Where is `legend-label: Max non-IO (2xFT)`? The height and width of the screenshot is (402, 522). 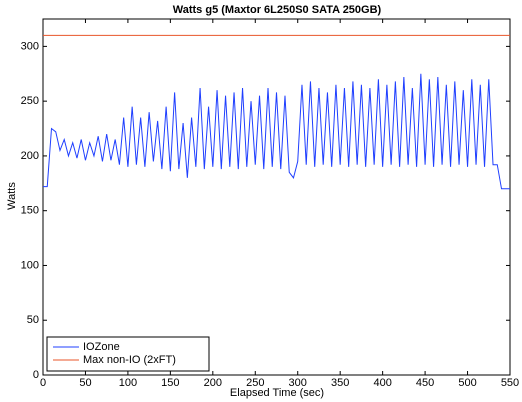 legend-label: Max non-IO (2xFT) is located at coordinates (129, 360).